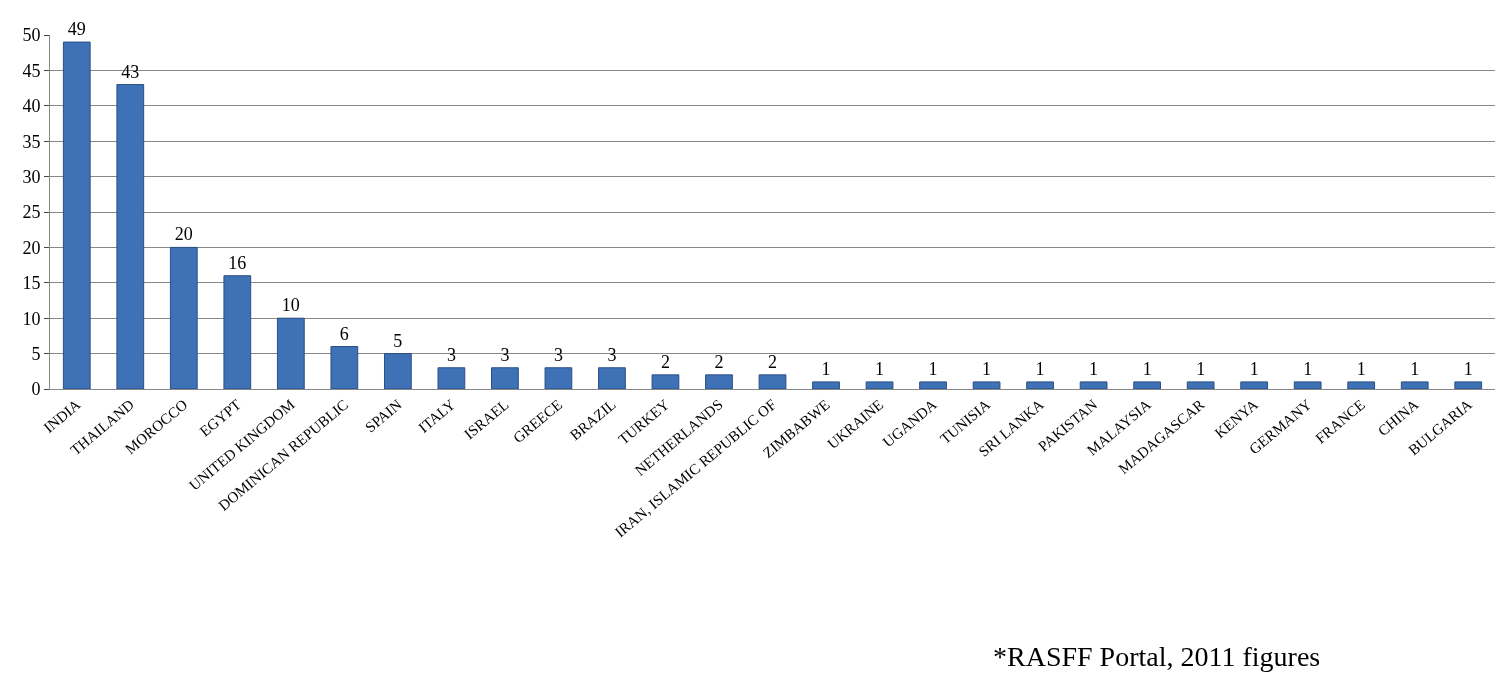 The image size is (1510, 679). Describe the element at coordinates (31, 176) in the screenshot. I see `y-tick-label: 30` at that location.